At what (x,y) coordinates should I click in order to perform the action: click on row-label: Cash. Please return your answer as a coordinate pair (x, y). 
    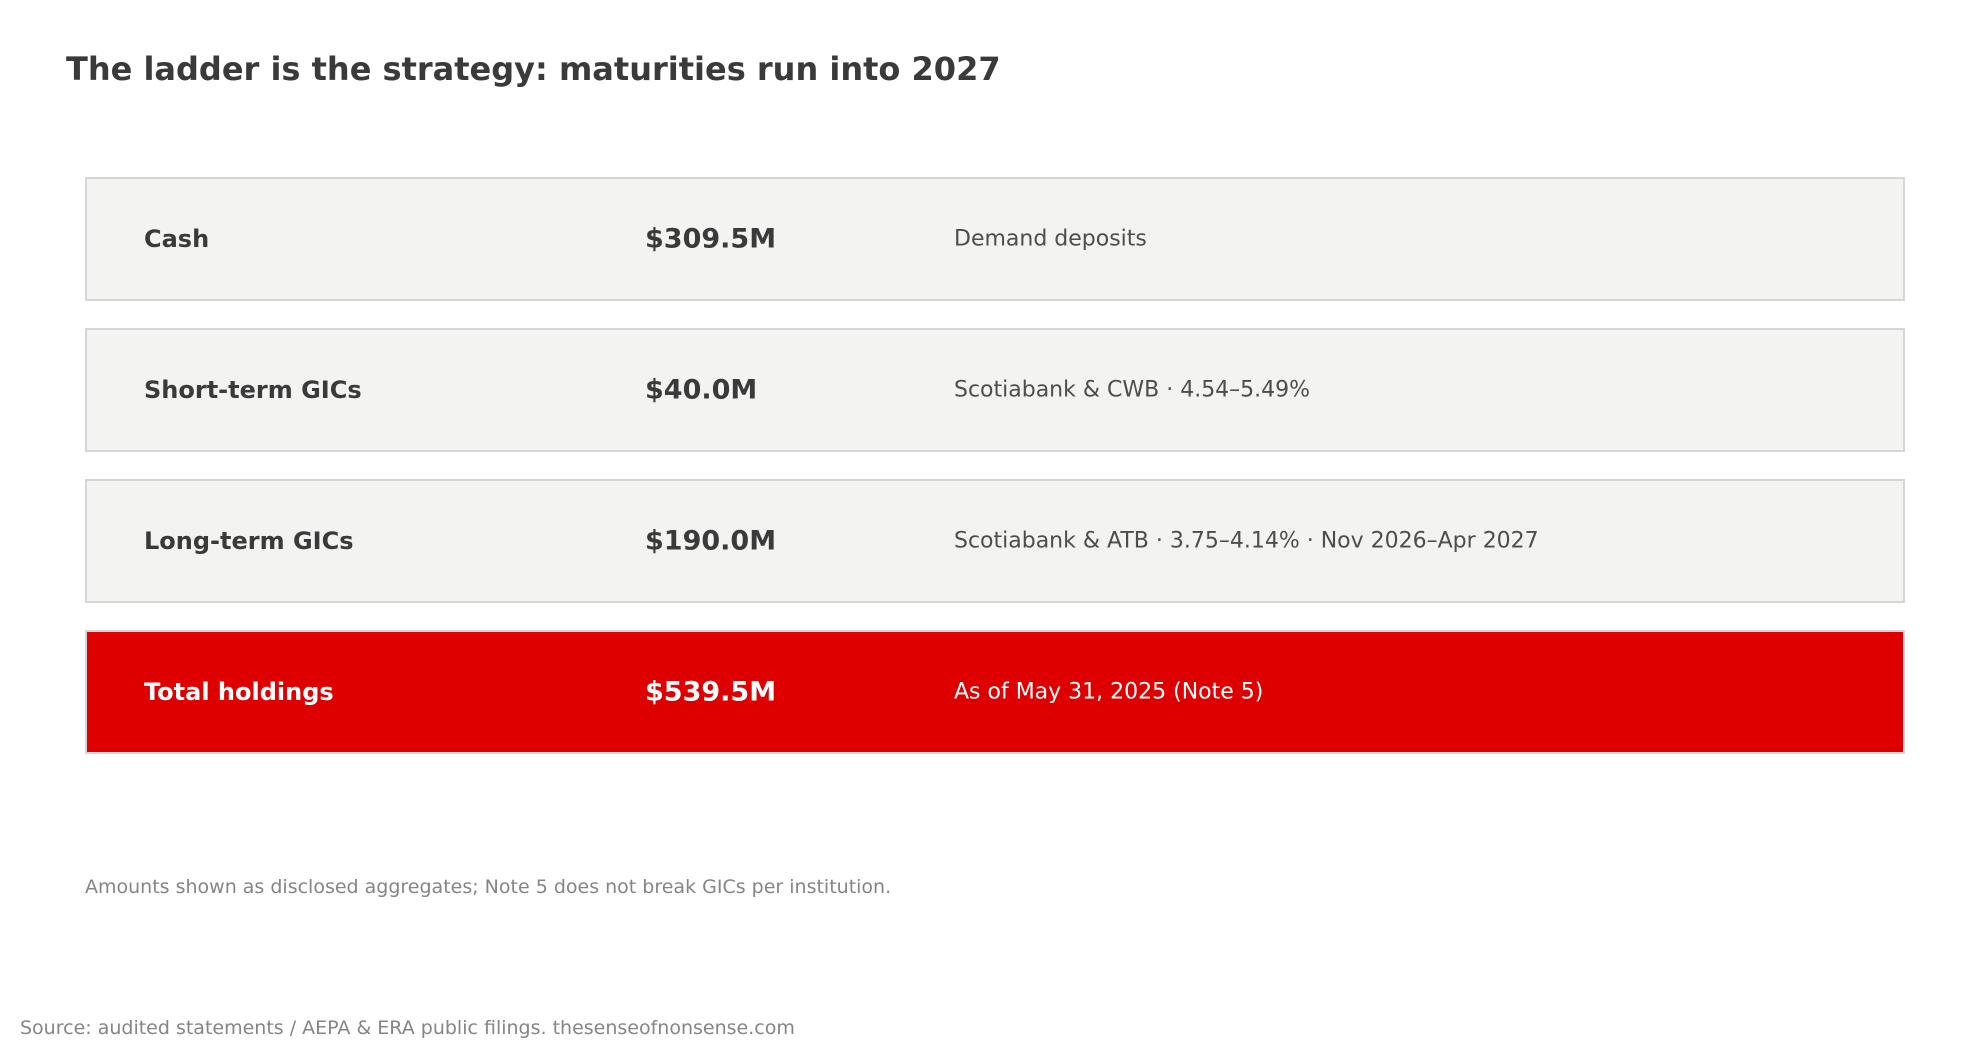
    Looking at the image, I should click on (177, 239).